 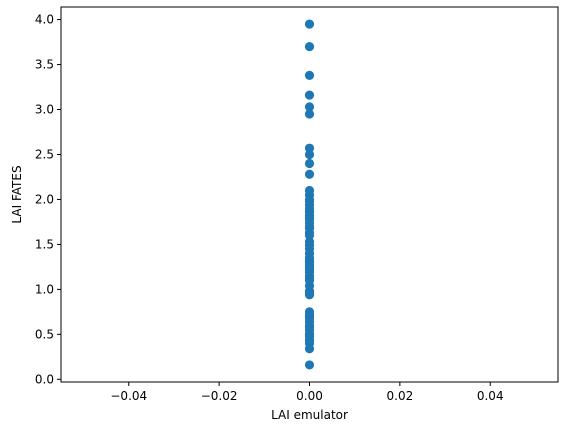 What do you see at coordinates (44, 110) in the screenshot?
I see `y-tick-label: 3.0` at bounding box center [44, 110].